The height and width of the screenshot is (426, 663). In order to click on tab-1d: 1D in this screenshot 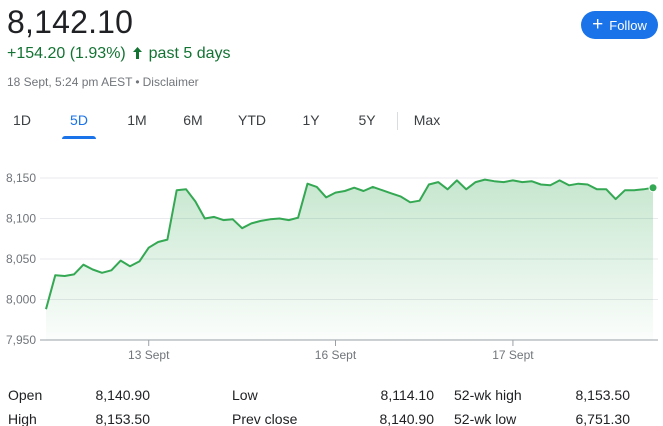, I will do `click(22, 120)`.